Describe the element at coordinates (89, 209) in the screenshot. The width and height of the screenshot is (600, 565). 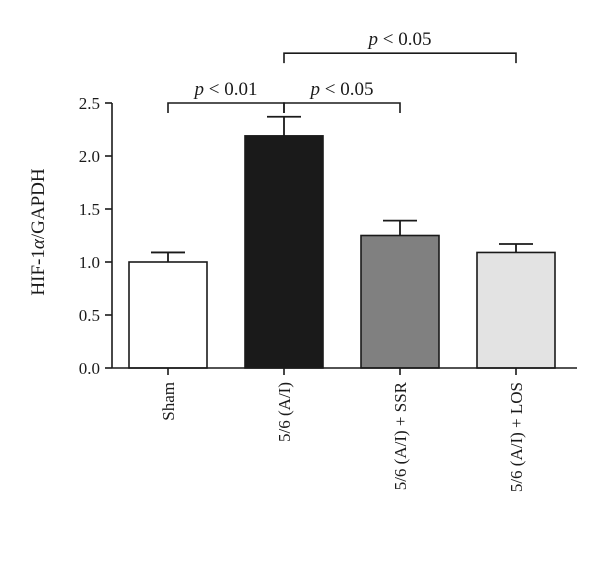
I see `y-tick-label: 1.5` at that location.